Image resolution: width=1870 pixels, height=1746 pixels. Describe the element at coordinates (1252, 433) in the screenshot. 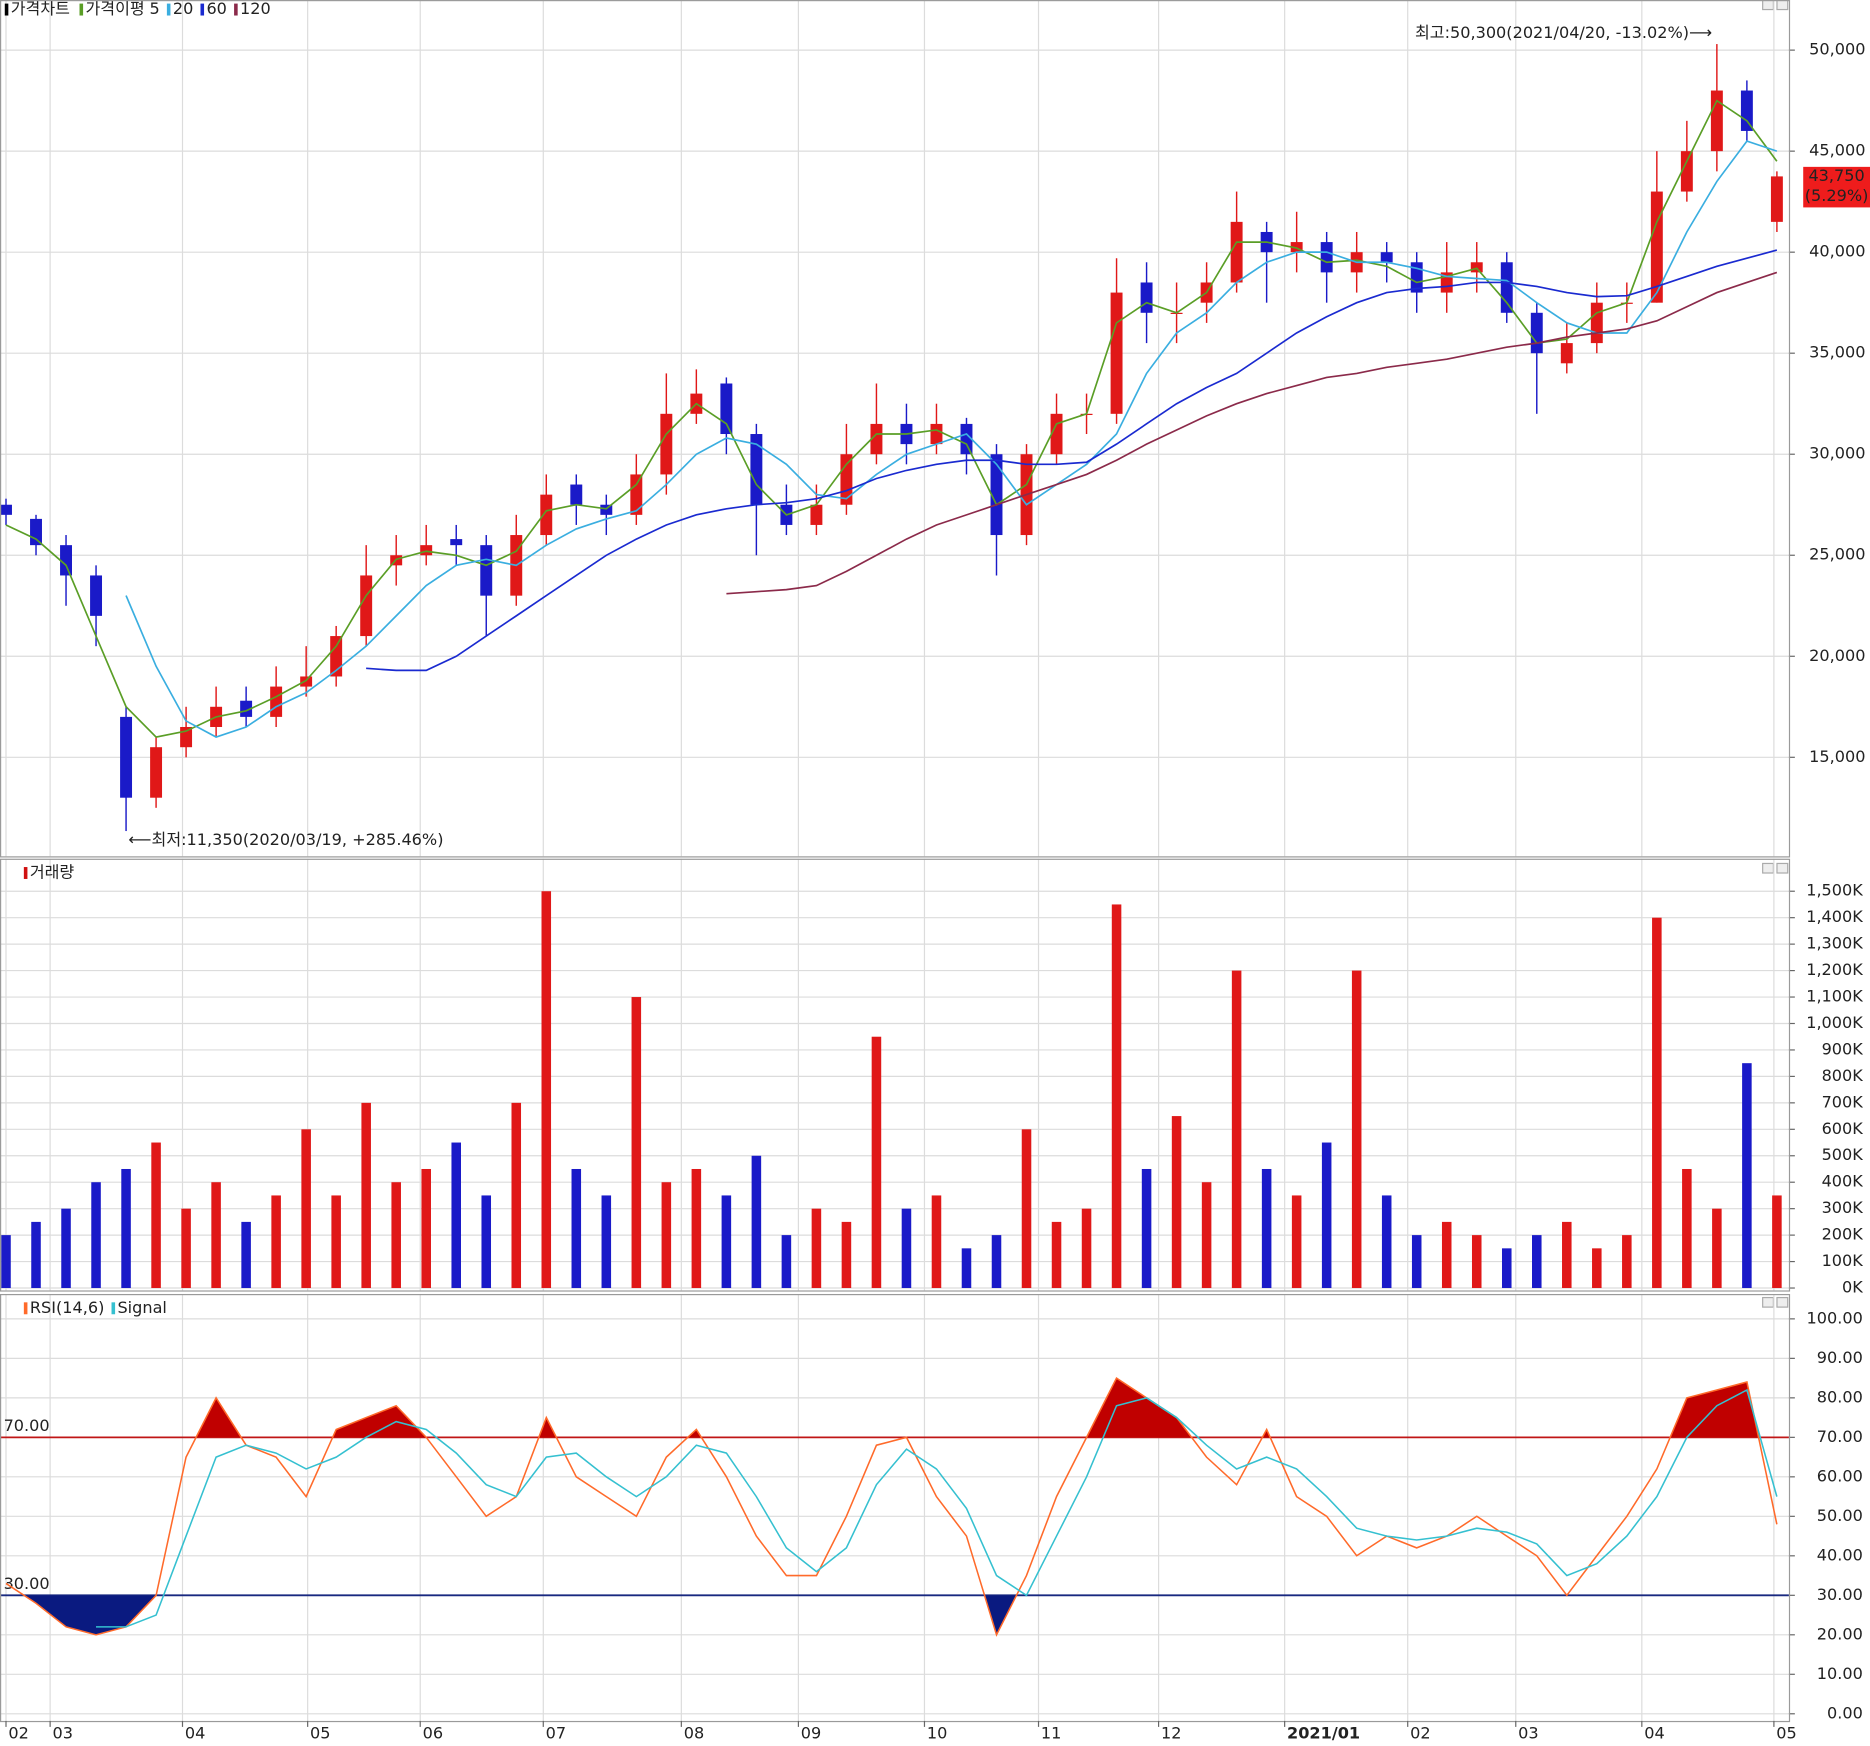

I see `moving-average-line` at that location.